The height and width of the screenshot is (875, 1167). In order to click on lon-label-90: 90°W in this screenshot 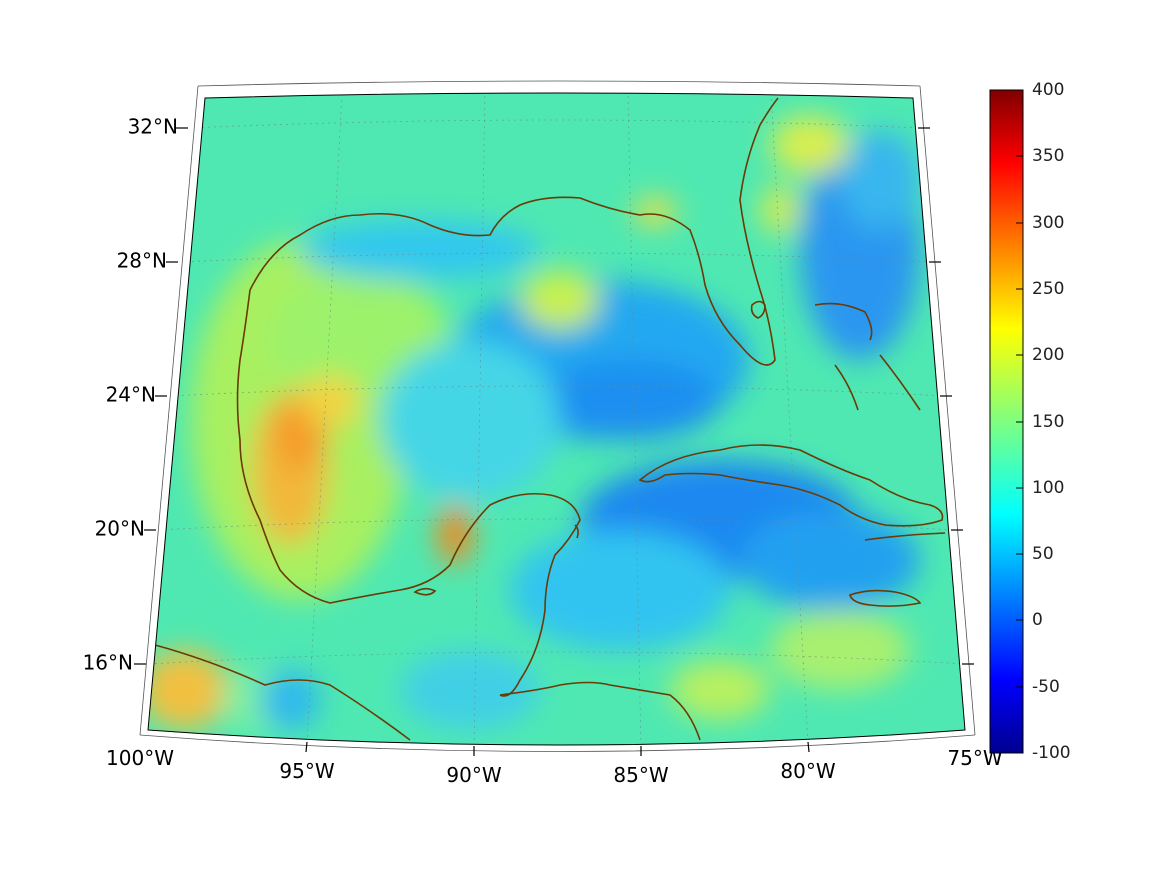, I will do `click(473, 775)`.